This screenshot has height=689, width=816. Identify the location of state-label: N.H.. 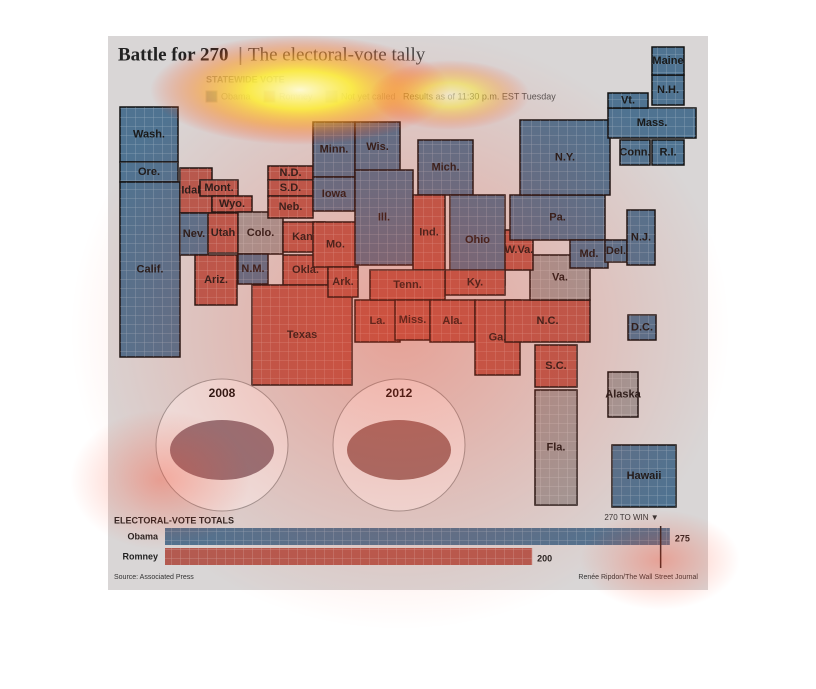
(668, 90).